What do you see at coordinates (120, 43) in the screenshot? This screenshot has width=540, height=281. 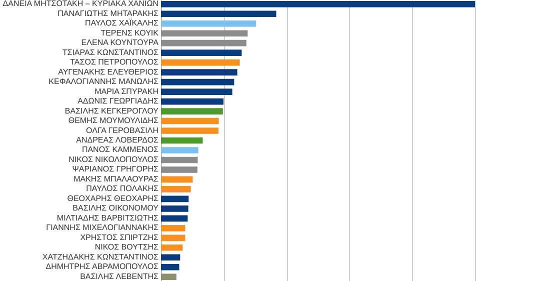 I see `y-tick-label: ΕΛΕΝΑ ΚΟΥΝΤΟΥΡΑ` at bounding box center [120, 43].